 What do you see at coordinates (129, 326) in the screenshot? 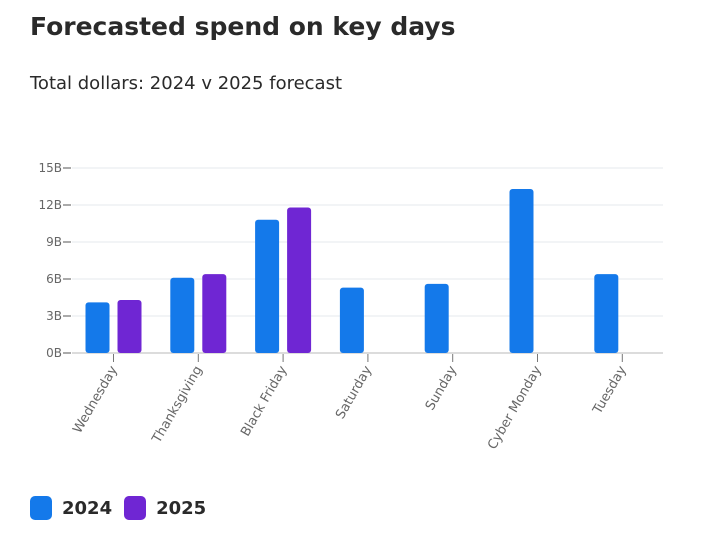
I see `bar-2025-wednesday` at bounding box center [129, 326].